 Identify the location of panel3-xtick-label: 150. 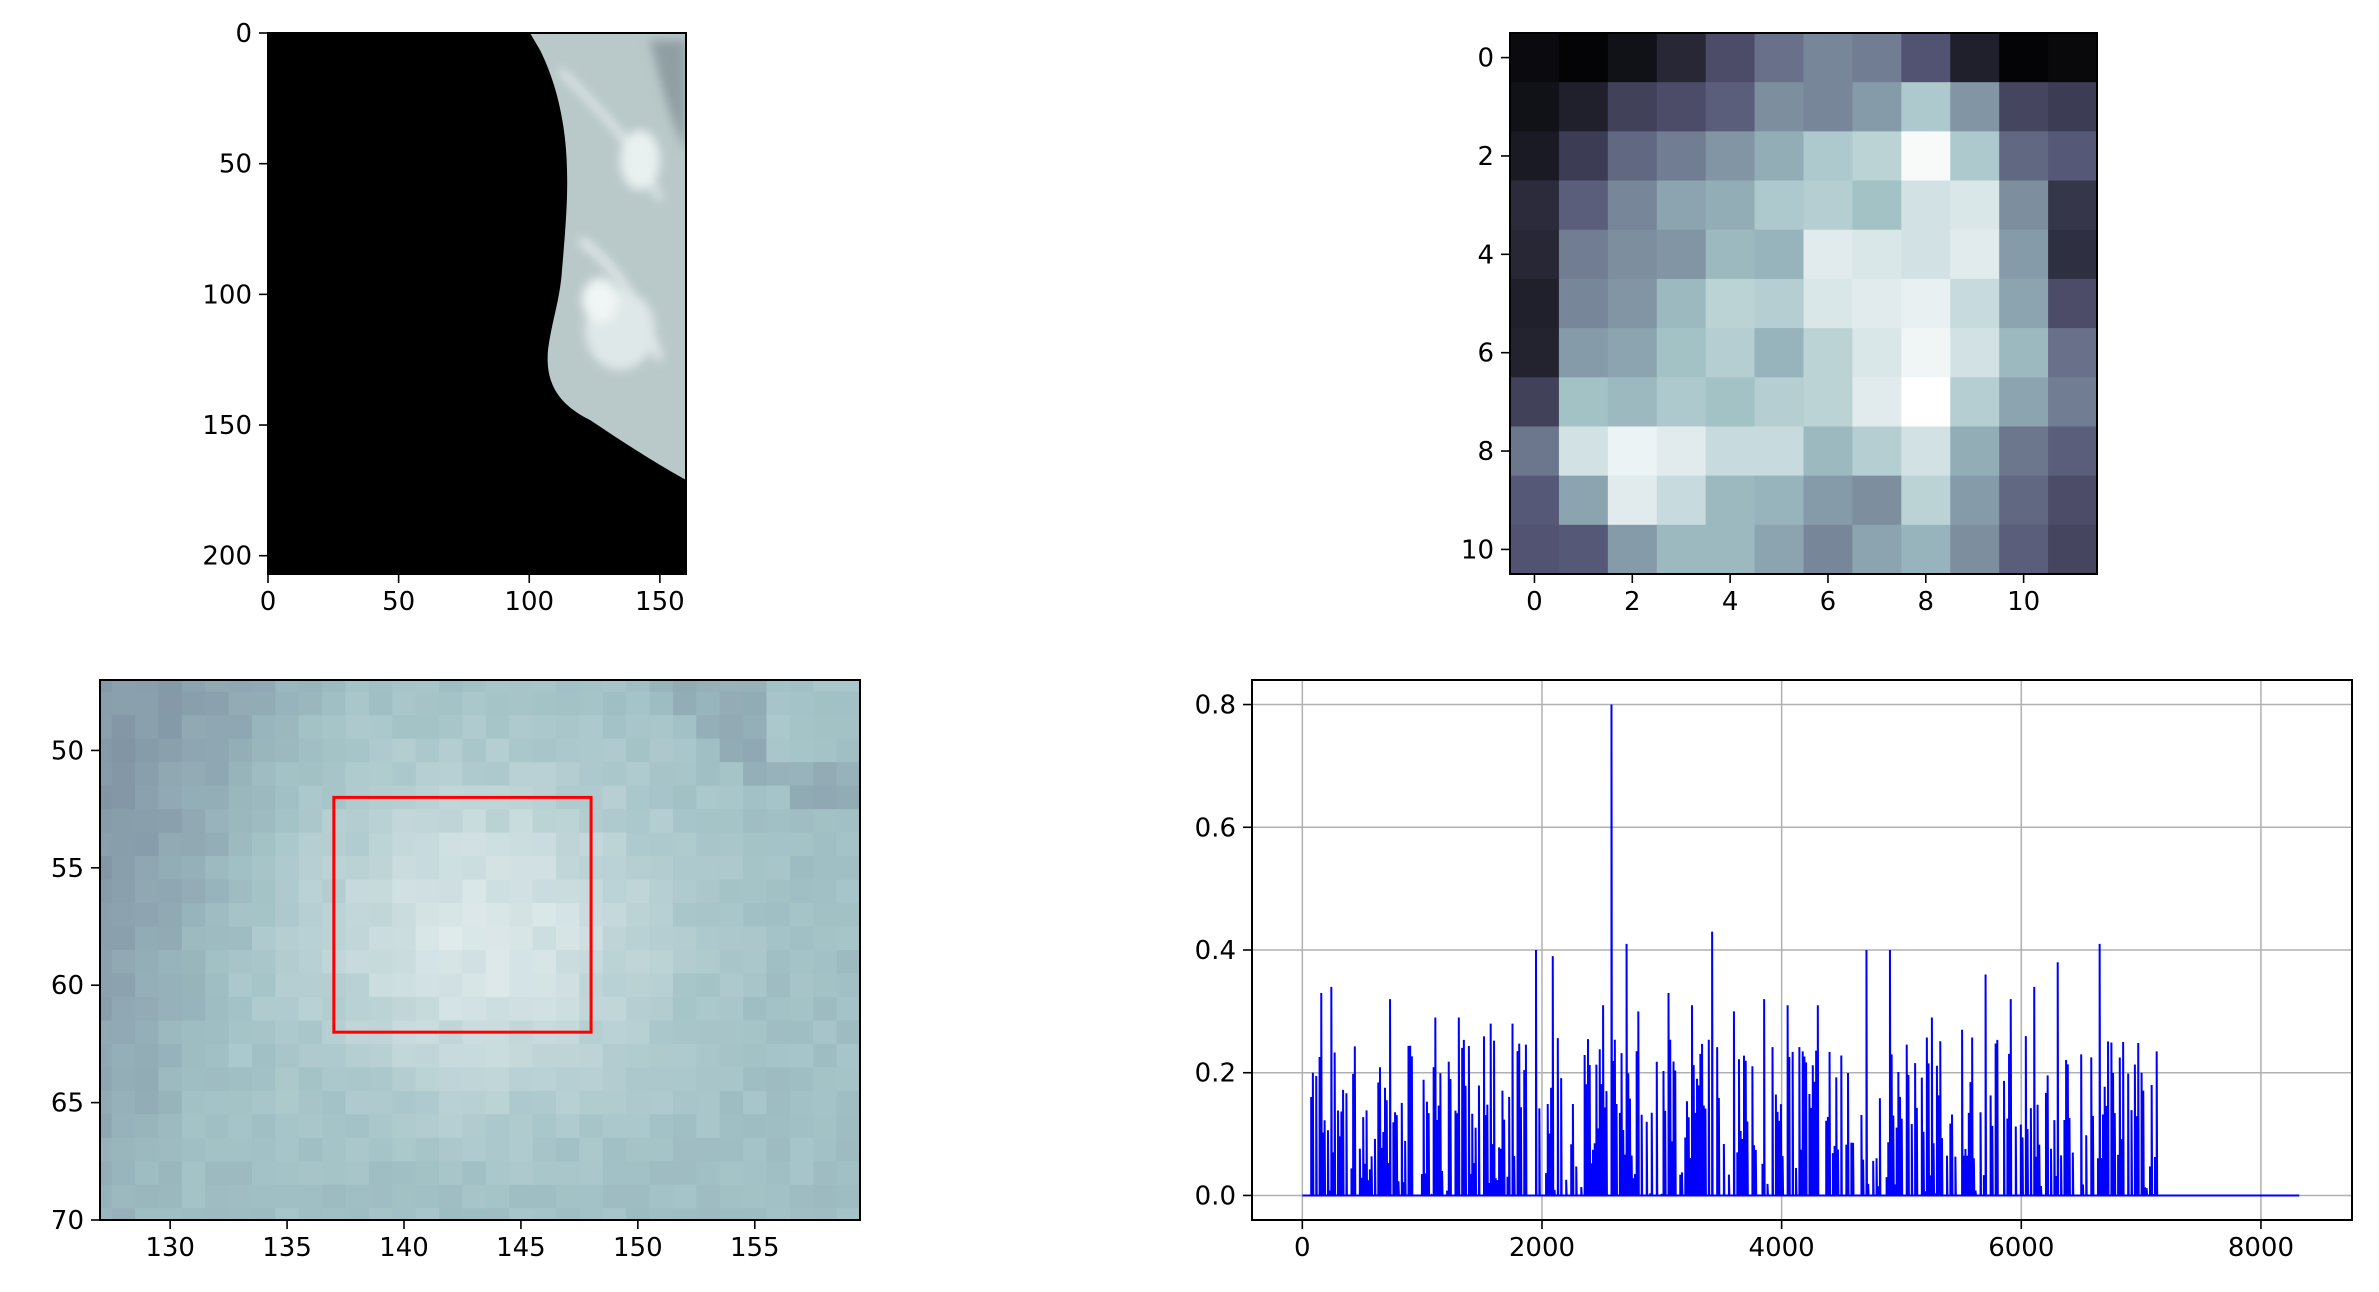
(638, 1248).